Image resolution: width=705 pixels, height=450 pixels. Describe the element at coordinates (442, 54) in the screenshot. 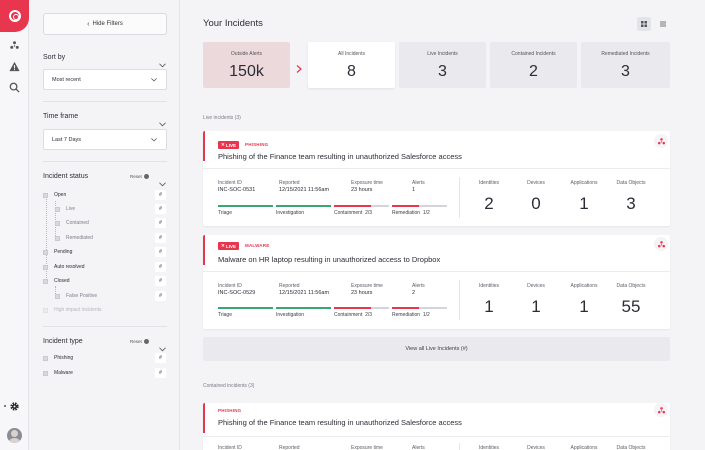

I see `stat-label: Live Incidents` at that location.